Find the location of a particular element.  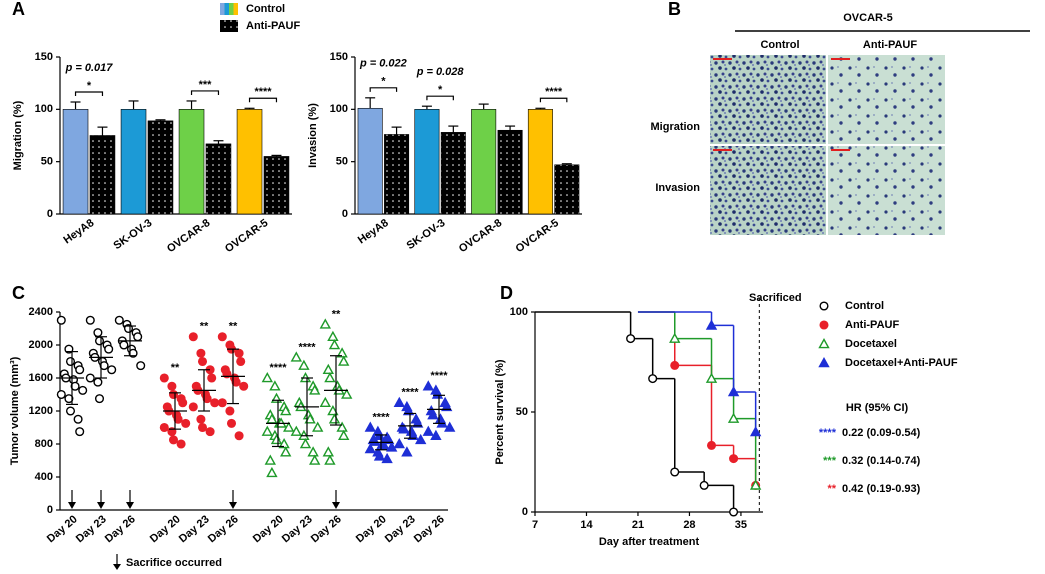

panel-label: A is located at coordinates (18, 9).